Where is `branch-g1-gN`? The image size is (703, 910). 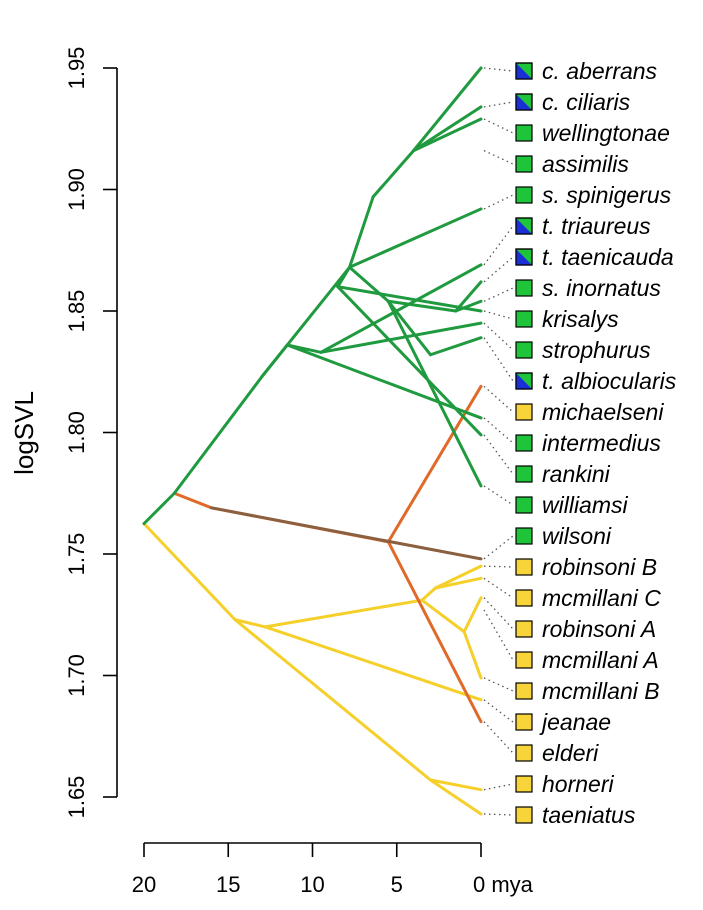 branch-g1-gN is located at coordinates (218, 435).